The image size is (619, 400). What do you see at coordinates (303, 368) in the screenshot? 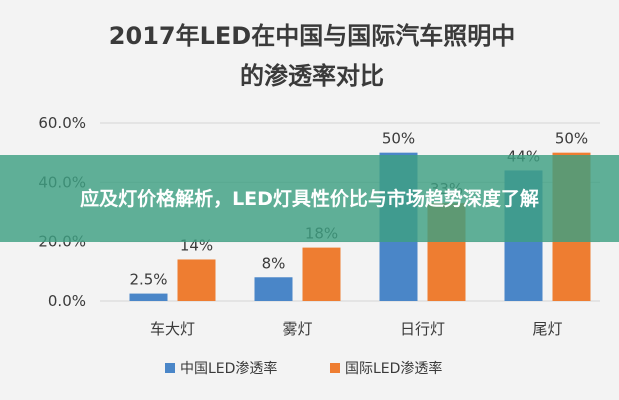
I see `legend: 中国LED渗透率 国际LED渗透率` at bounding box center [303, 368].